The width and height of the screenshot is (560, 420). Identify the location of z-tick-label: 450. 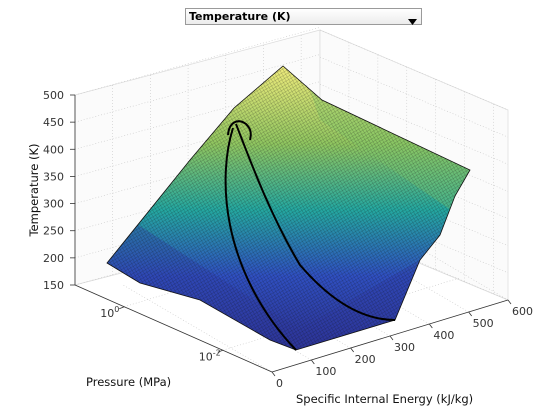
(53, 122).